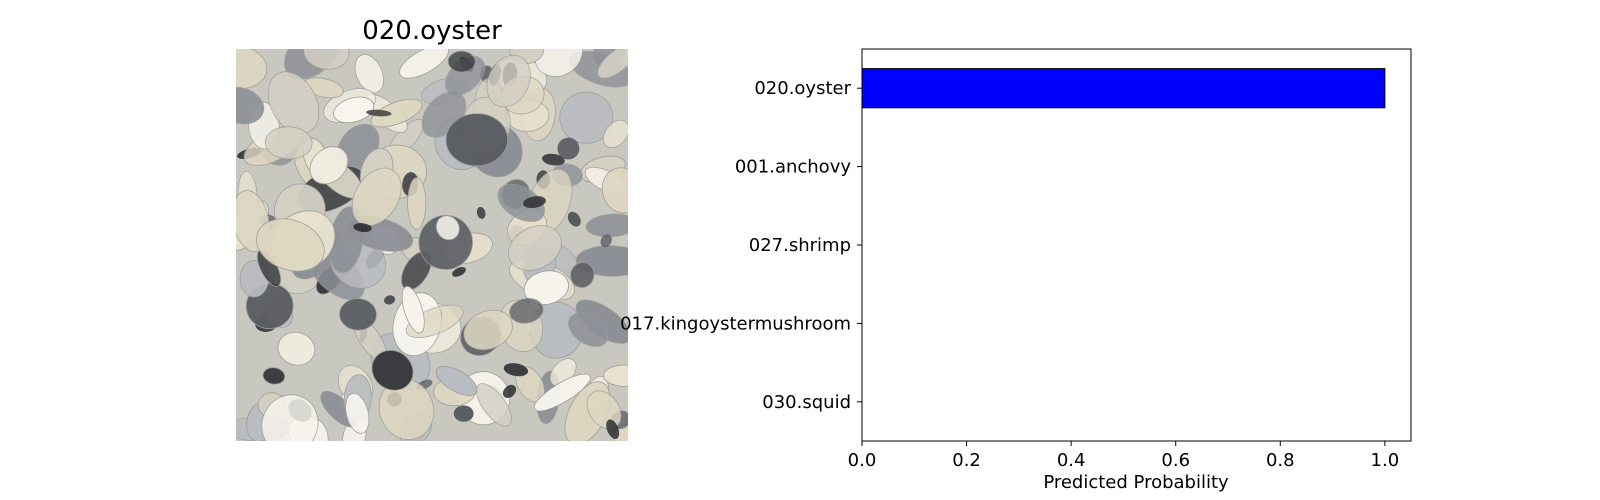 The image size is (1600, 500). Describe the element at coordinates (1175, 460) in the screenshot. I see `x-tick-label: 0.6` at that location.